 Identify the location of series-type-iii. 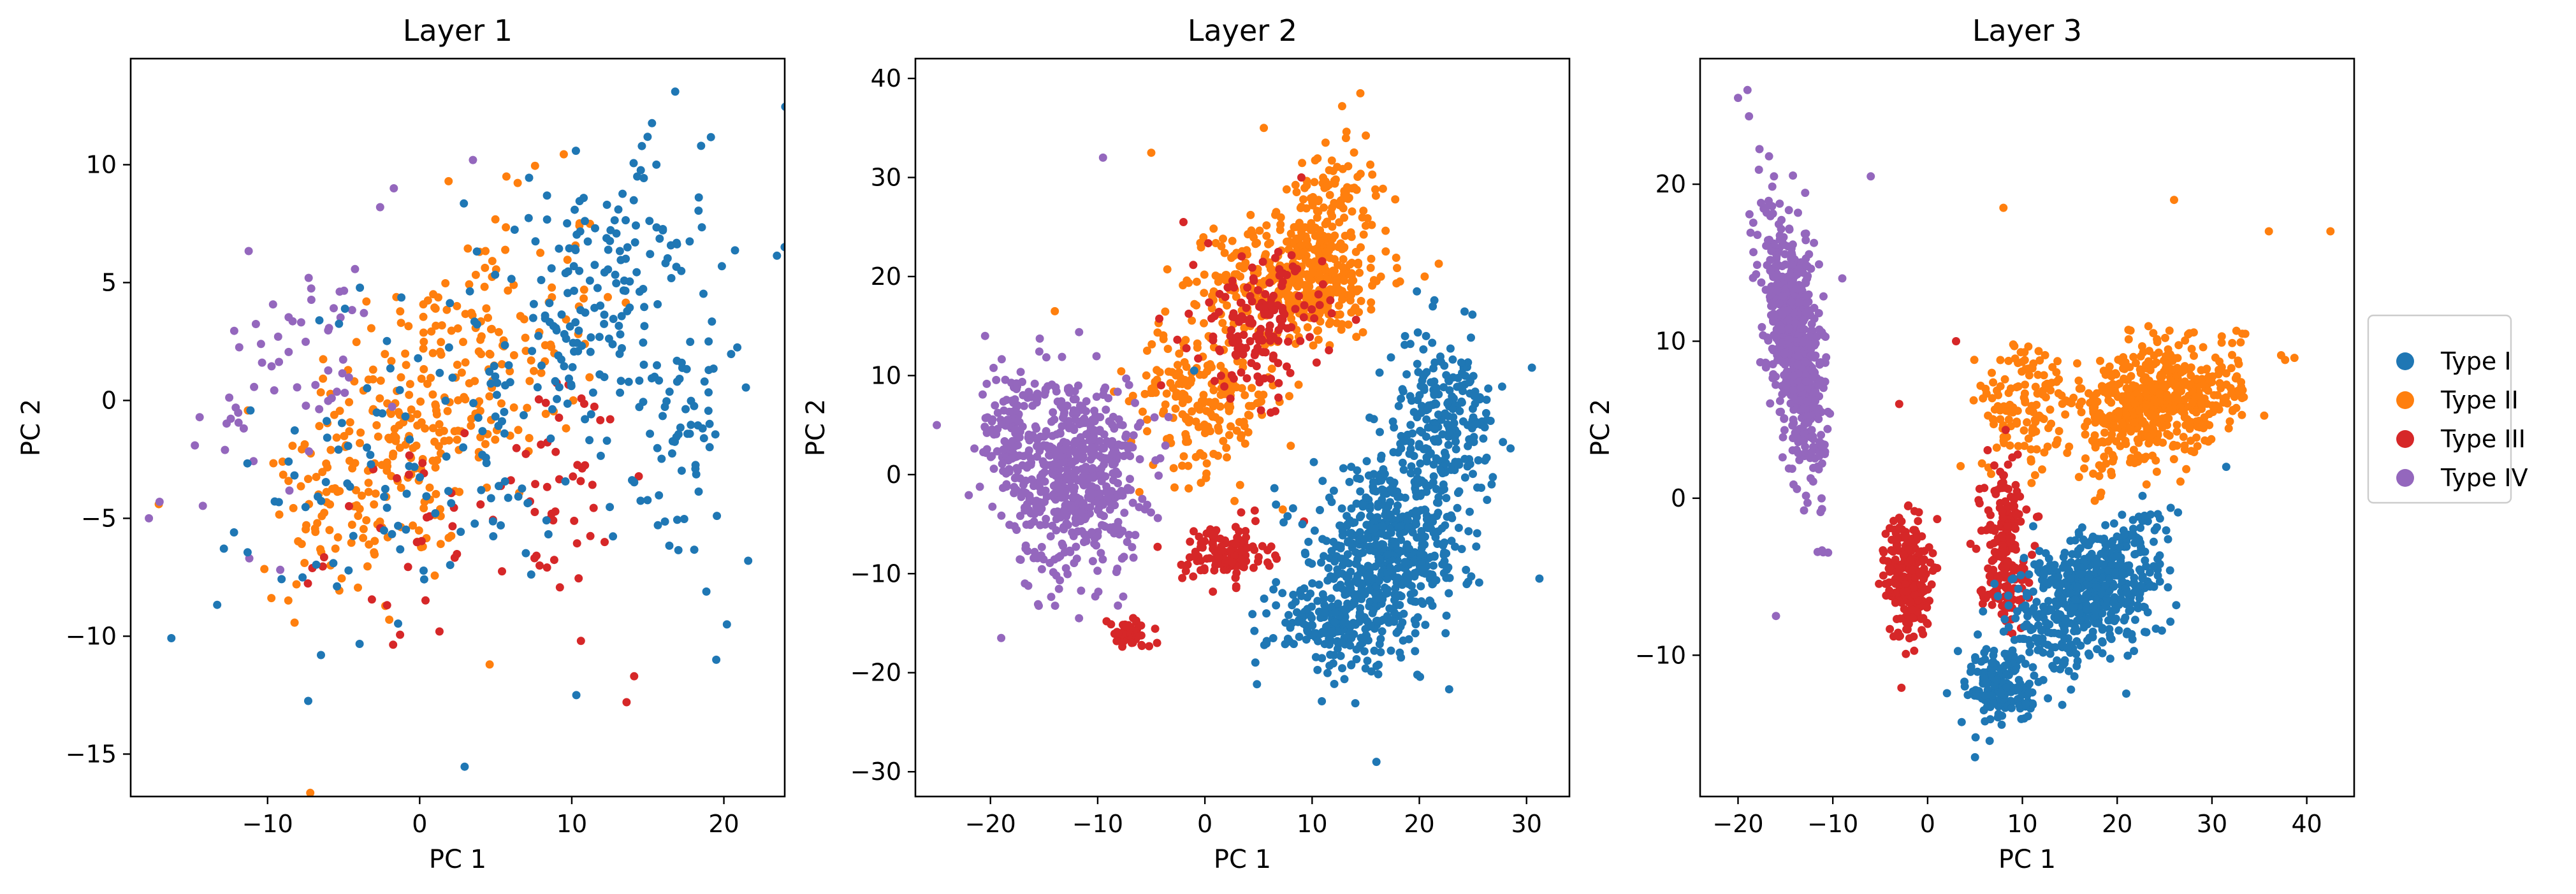
(1231, 412).